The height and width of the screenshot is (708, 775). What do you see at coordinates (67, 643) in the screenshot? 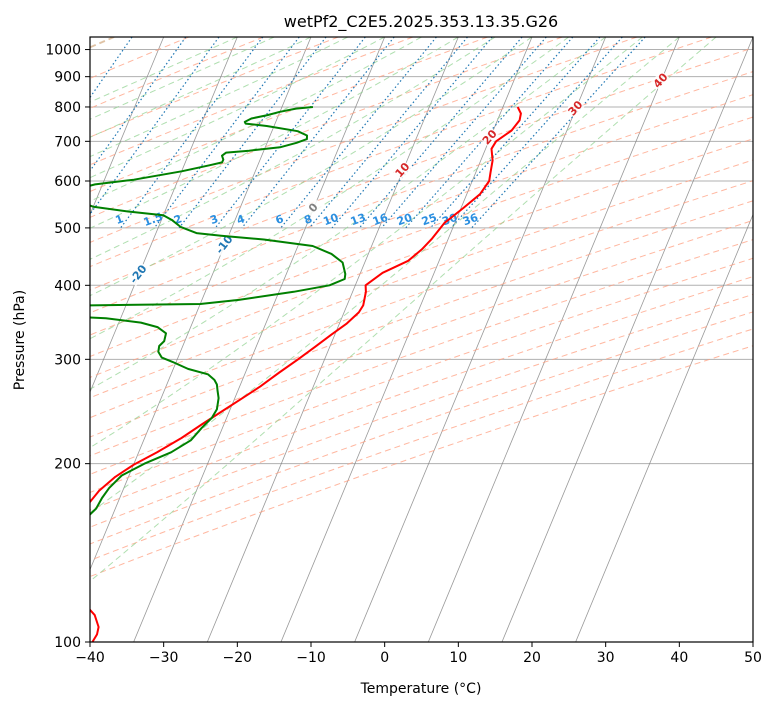
I see `y-tick-label: 100` at bounding box center [67, 643].